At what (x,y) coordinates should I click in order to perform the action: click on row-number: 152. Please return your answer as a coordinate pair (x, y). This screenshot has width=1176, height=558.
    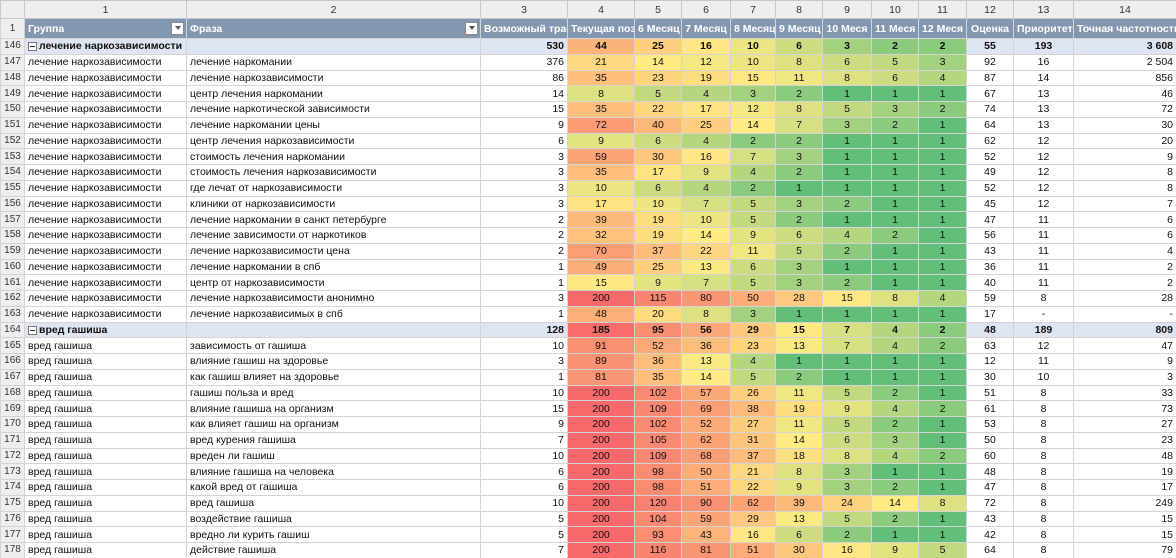
    Looking at the image, I should click on (12, 141).